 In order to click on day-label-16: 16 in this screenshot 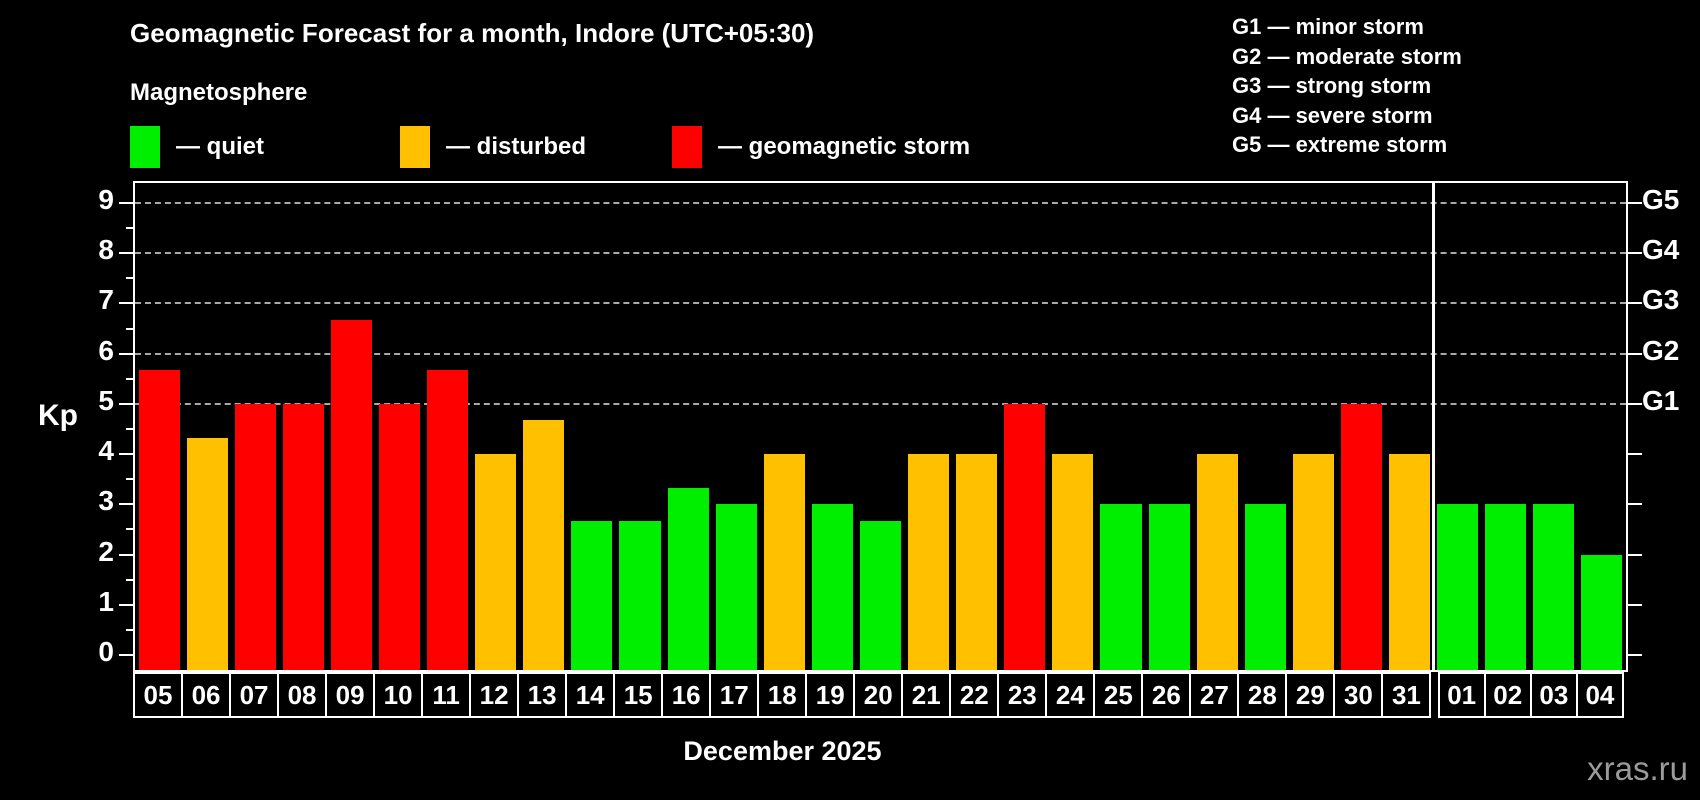, I will do `click(686, 695)`.